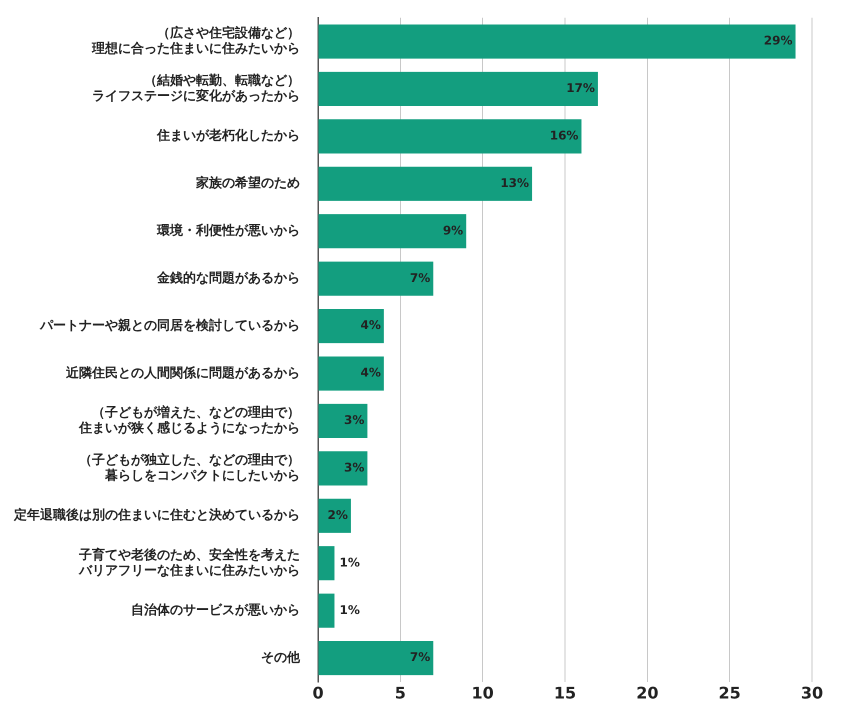 This screenshot has height=709, width=850. What do you see at coordinates (580, 88) in the screenshot?
I see `data-label: 17%` at bounding box center [580, 88].